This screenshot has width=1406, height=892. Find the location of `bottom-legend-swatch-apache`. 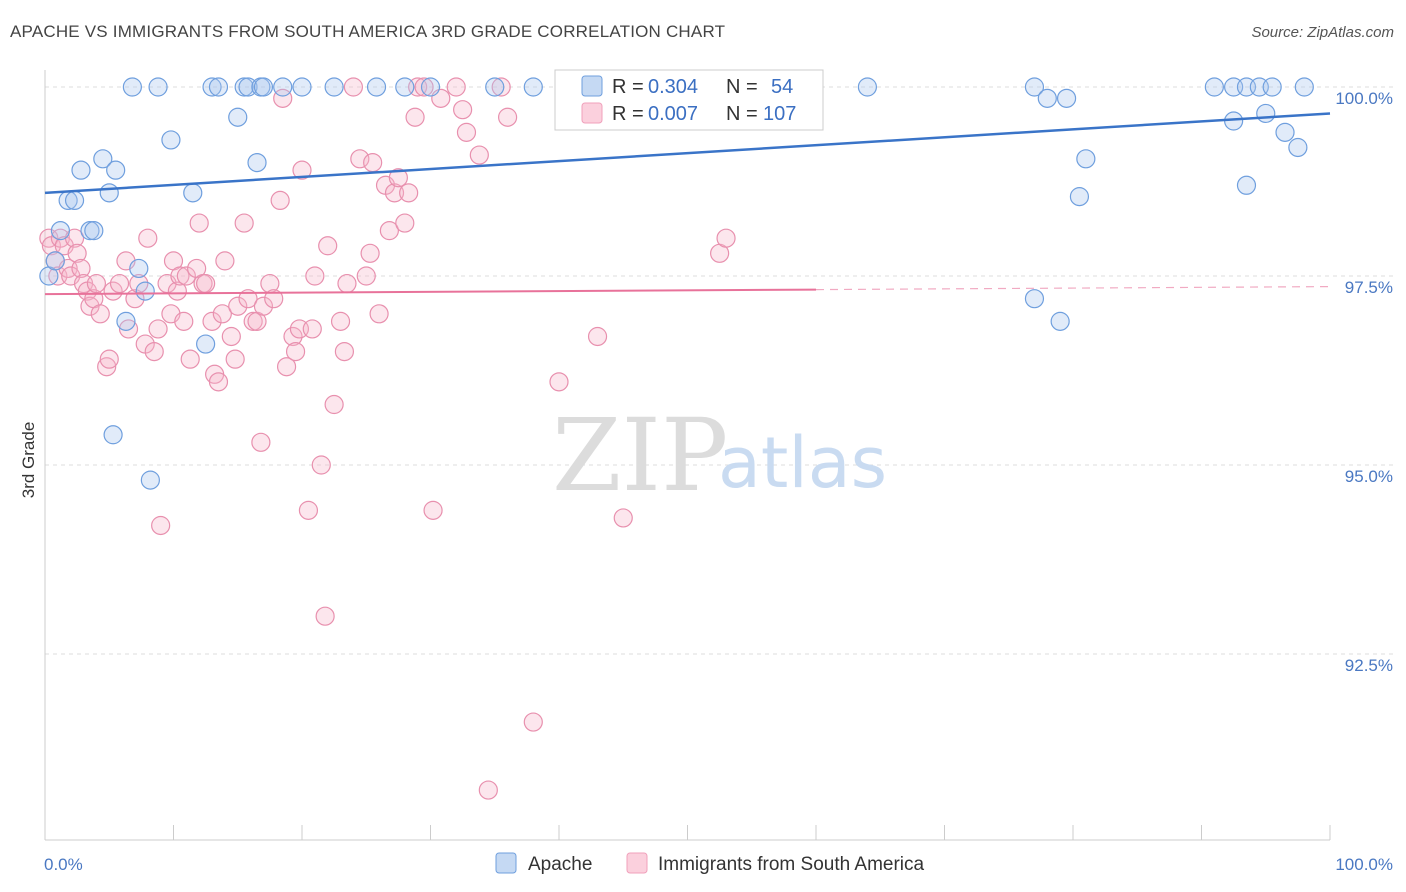

bottom-legend-swatch-apache is located at coordinates (506, 863).